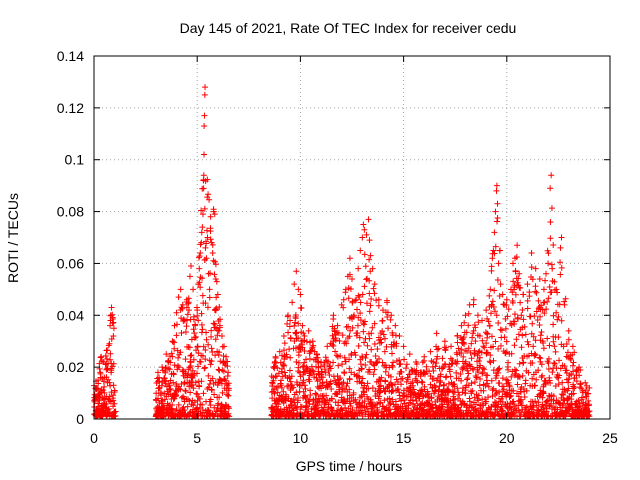  I want to click on x-tick-label: 5, so click(197, 438).